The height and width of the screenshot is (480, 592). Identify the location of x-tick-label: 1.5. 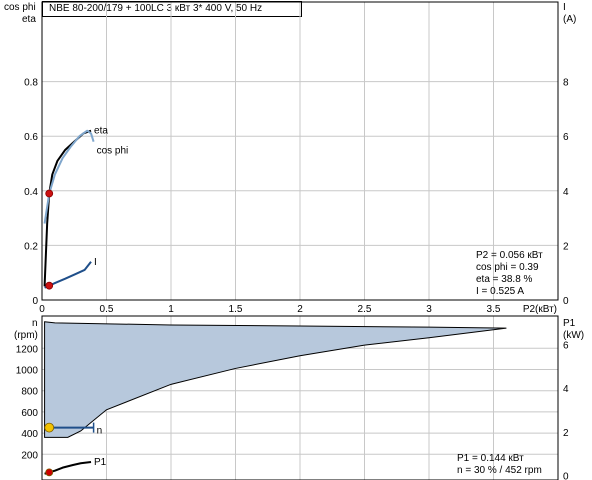
(236, 309).